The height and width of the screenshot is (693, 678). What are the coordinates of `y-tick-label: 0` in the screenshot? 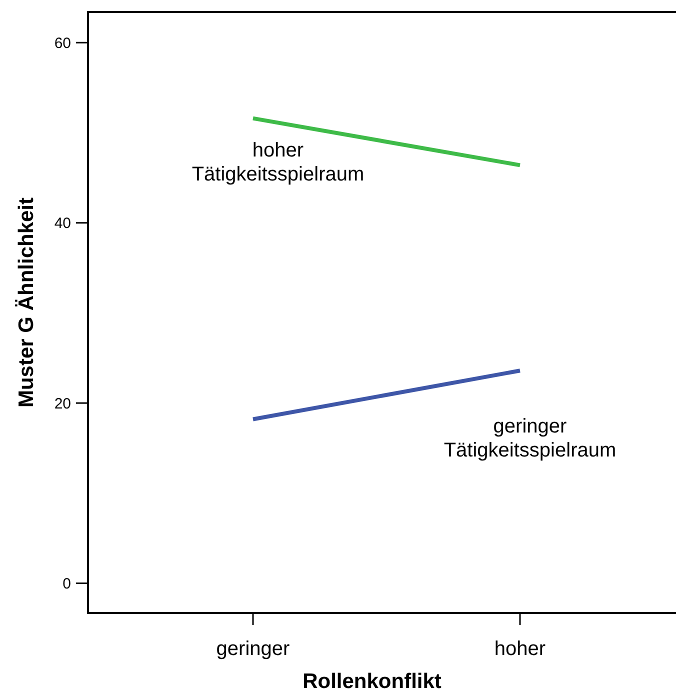 It's located at (66, 584).